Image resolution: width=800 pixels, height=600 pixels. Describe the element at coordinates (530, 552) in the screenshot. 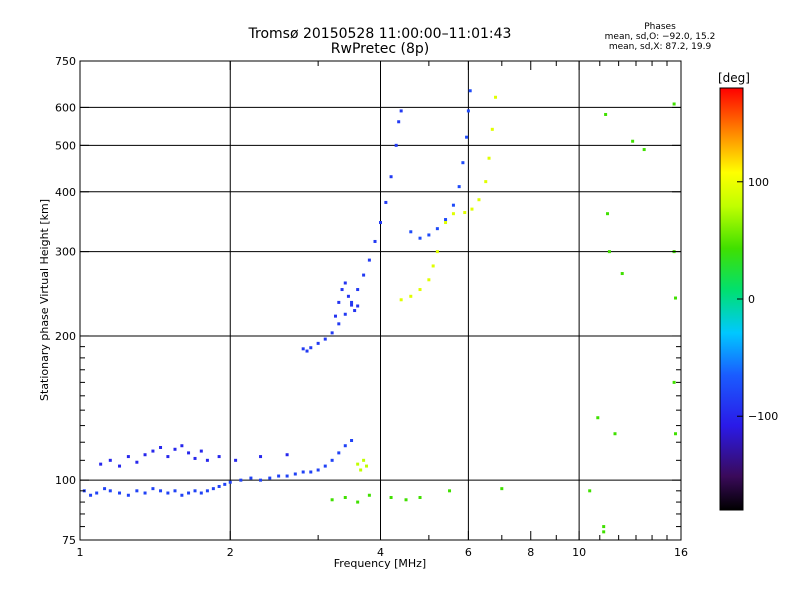

I see `x-tick-label: 8` at that location.